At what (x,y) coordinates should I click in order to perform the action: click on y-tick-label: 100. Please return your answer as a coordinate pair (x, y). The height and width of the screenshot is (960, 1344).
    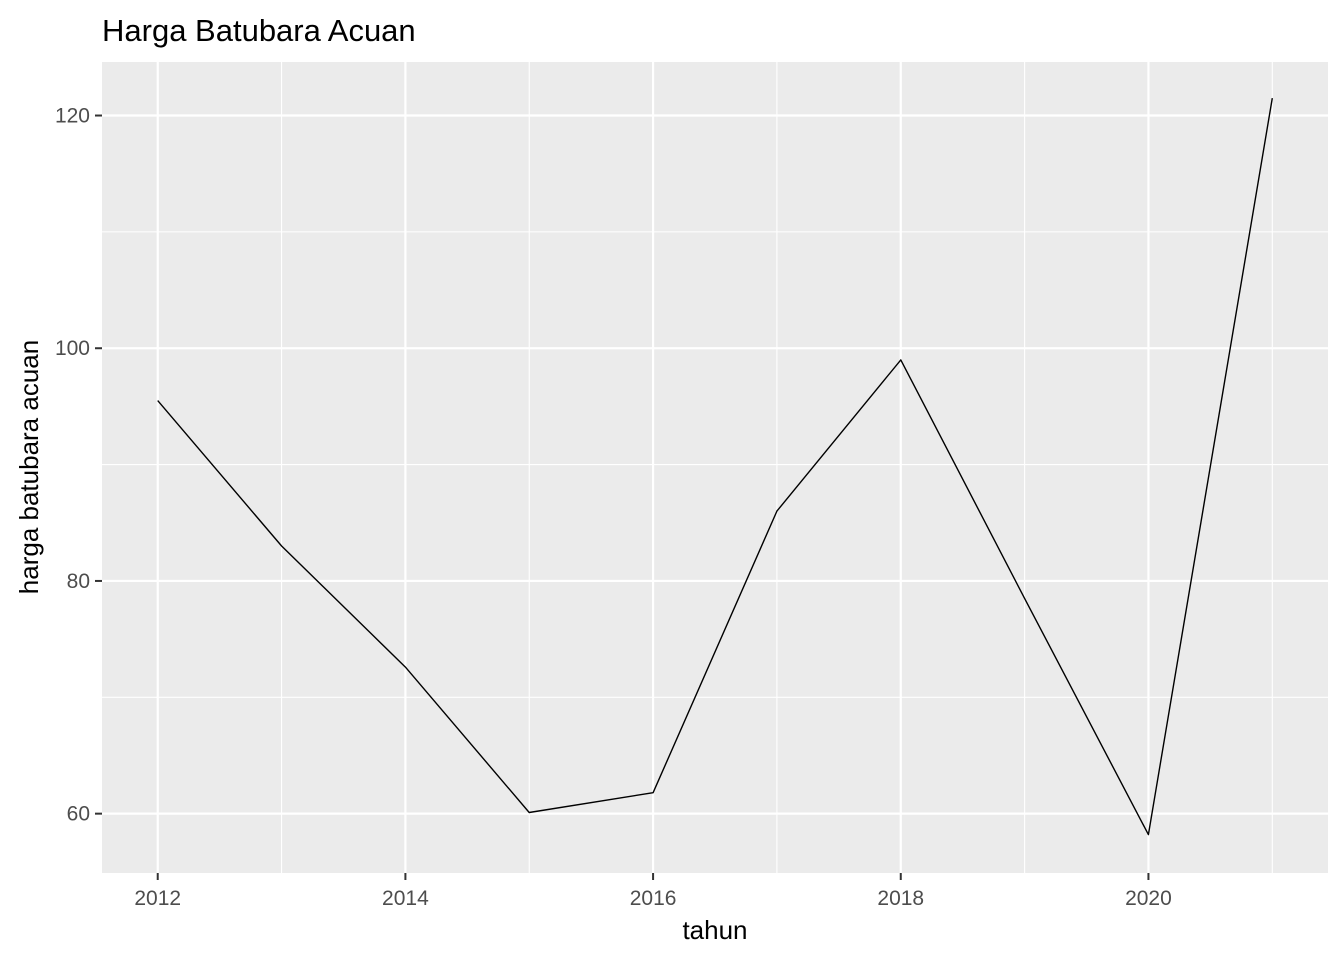
    Looking at the image, I should click on (72, 348).